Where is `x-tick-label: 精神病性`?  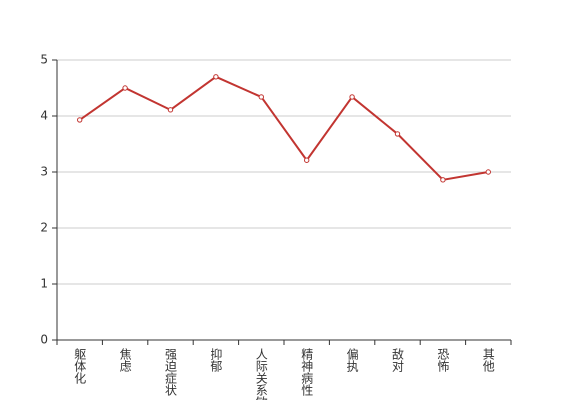 x-tick-label: 精神病性 is located at coordinates (307, 372).